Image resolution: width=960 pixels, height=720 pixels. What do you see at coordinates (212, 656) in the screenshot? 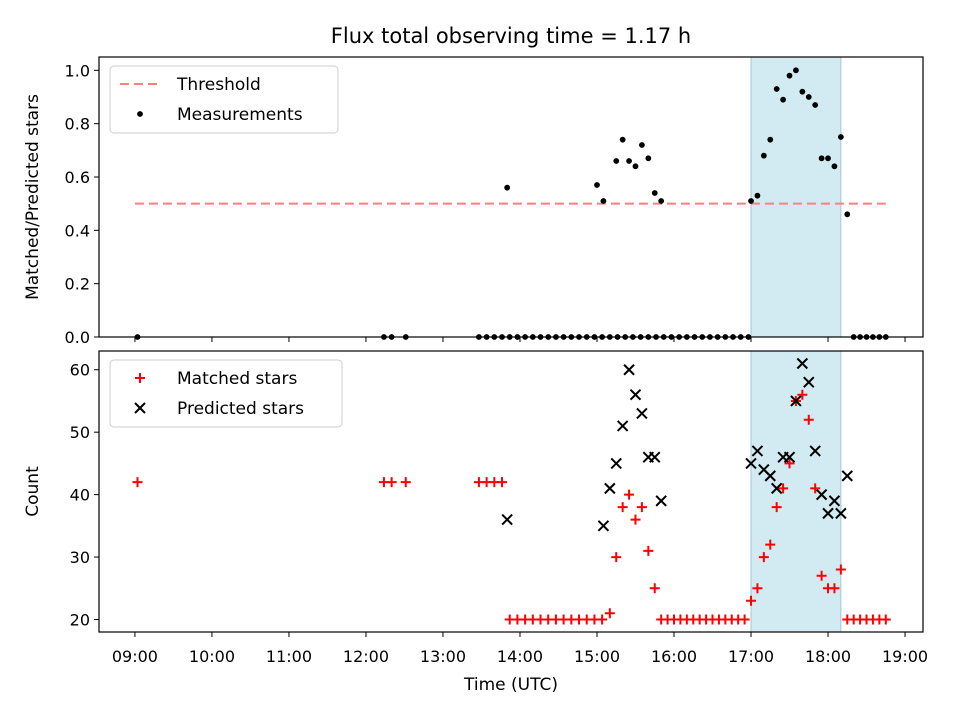
I see `bottom-x-tick-label: 10:00` at bounding box center [212, 656].